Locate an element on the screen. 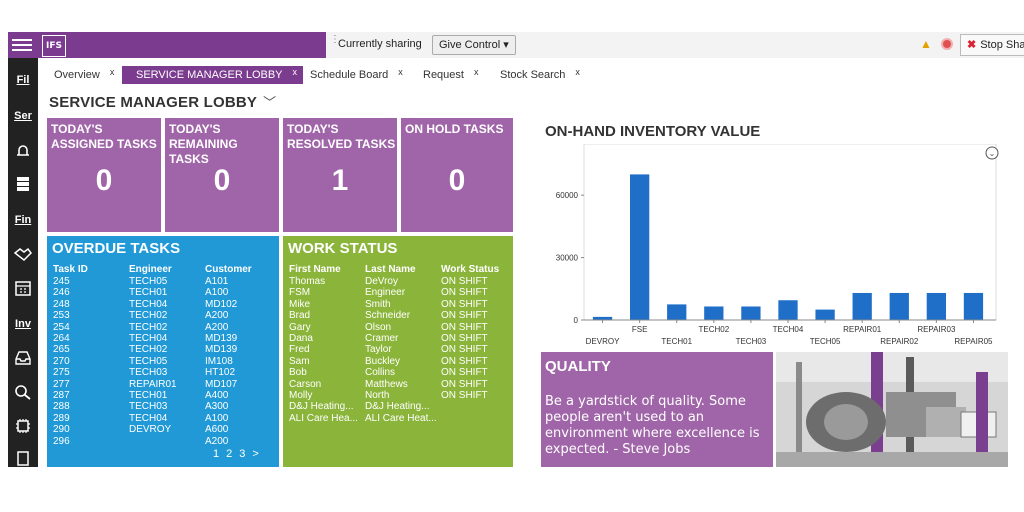 The height and width of the screenshot is (512, 1024). x-tick-label: TECH01 is located at coordinates (676, 341).